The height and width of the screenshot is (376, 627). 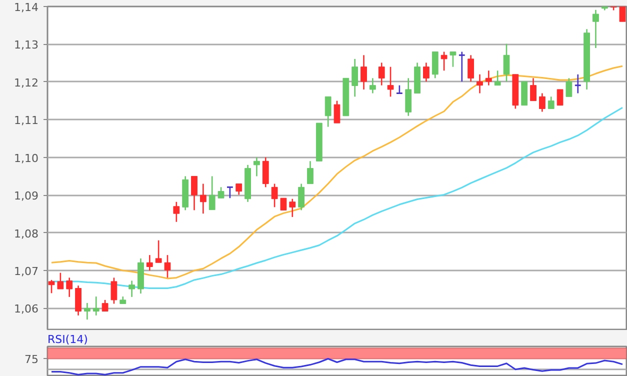 I want to click on y-tick-label: 1,11, so click(x=26, y=121).